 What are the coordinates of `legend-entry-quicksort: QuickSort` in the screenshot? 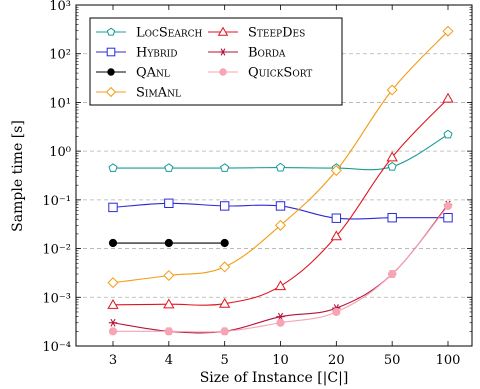 It's located at (260, 73).